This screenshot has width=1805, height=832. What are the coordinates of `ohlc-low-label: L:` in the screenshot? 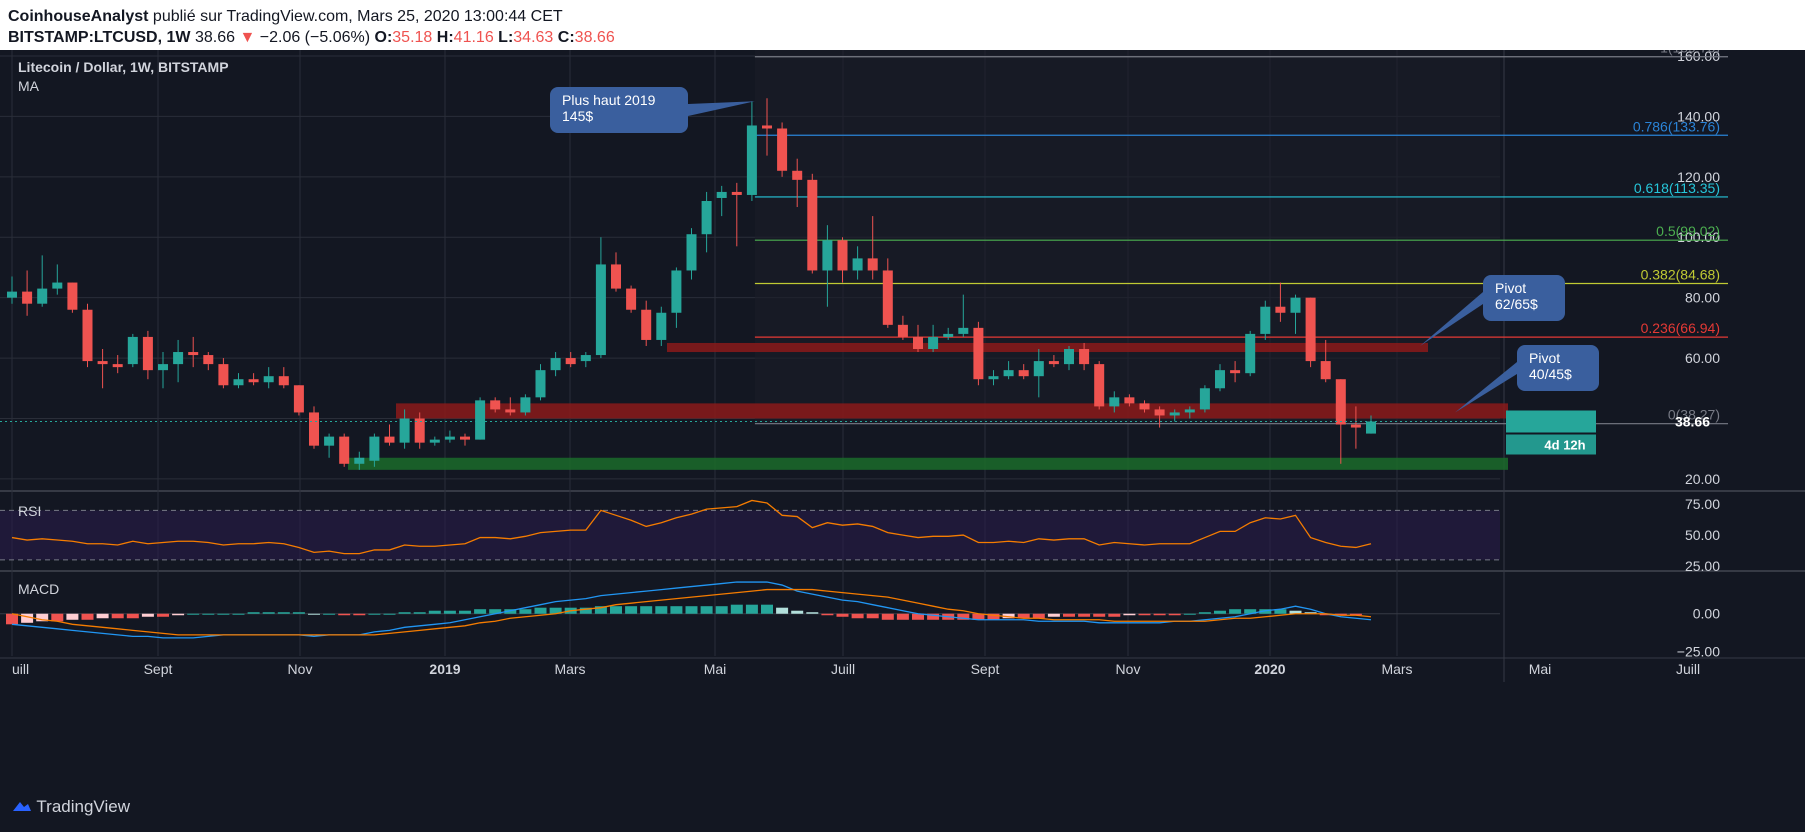 It's located at (506, 37).